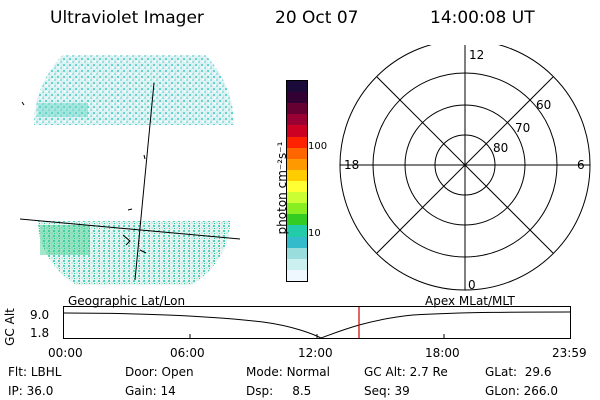 The width and height of the screenshot is (600, 400). What do you see at coordinates (521, 391) in the screenshot?
I see `glon-info: GLon: 266.0` at bounding box center [521, 391].